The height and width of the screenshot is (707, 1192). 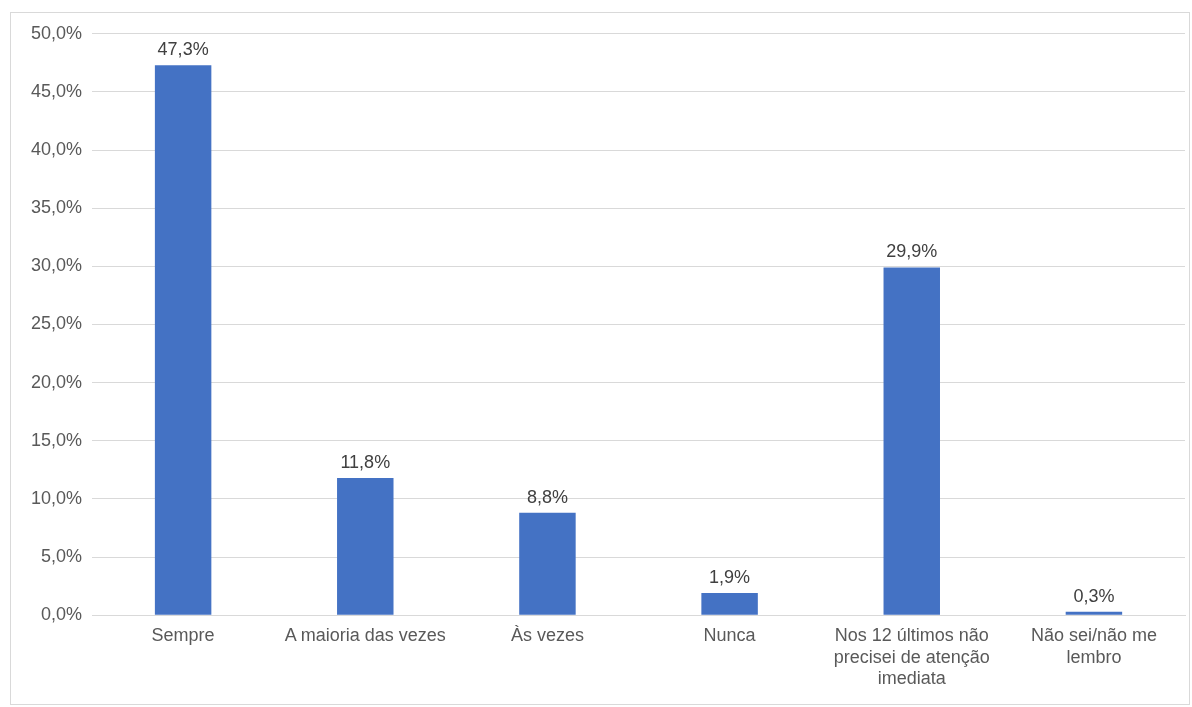 What do you see at coordinates (183, 634) in the screenshot?
I see `x-tick-label: Sempre` at bounding box center [183, 634].